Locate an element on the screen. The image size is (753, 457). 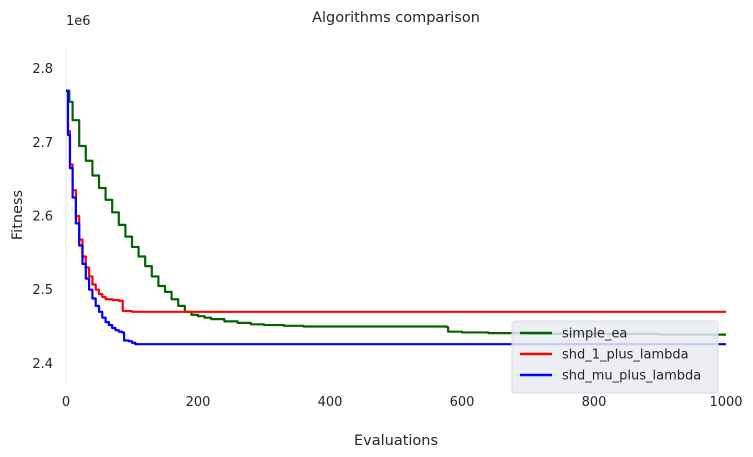
y-axis-label: Fitness is located at coordinates (18, 215).